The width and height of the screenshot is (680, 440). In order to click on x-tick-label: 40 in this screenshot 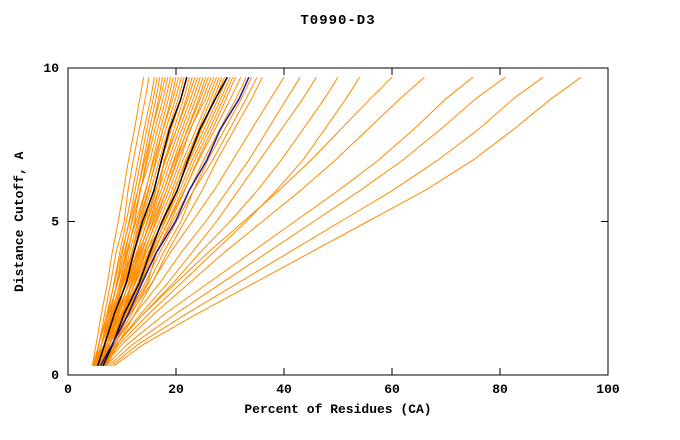, I will do `click(284, 389)`.